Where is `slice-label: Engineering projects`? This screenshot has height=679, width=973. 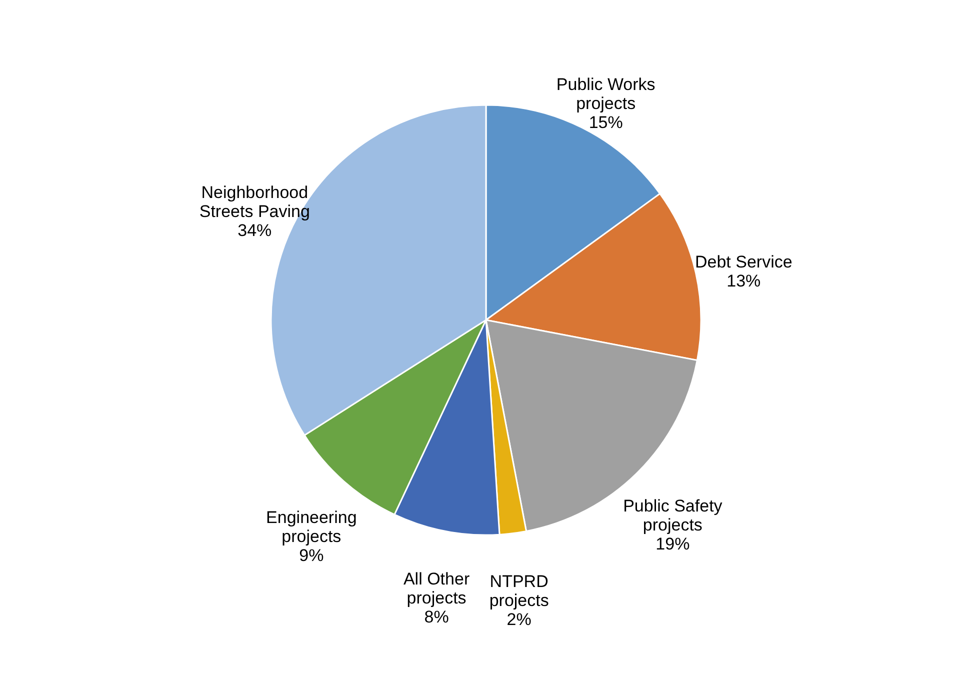
slice-label: Engineering projects is located at coordinates (311, 527).